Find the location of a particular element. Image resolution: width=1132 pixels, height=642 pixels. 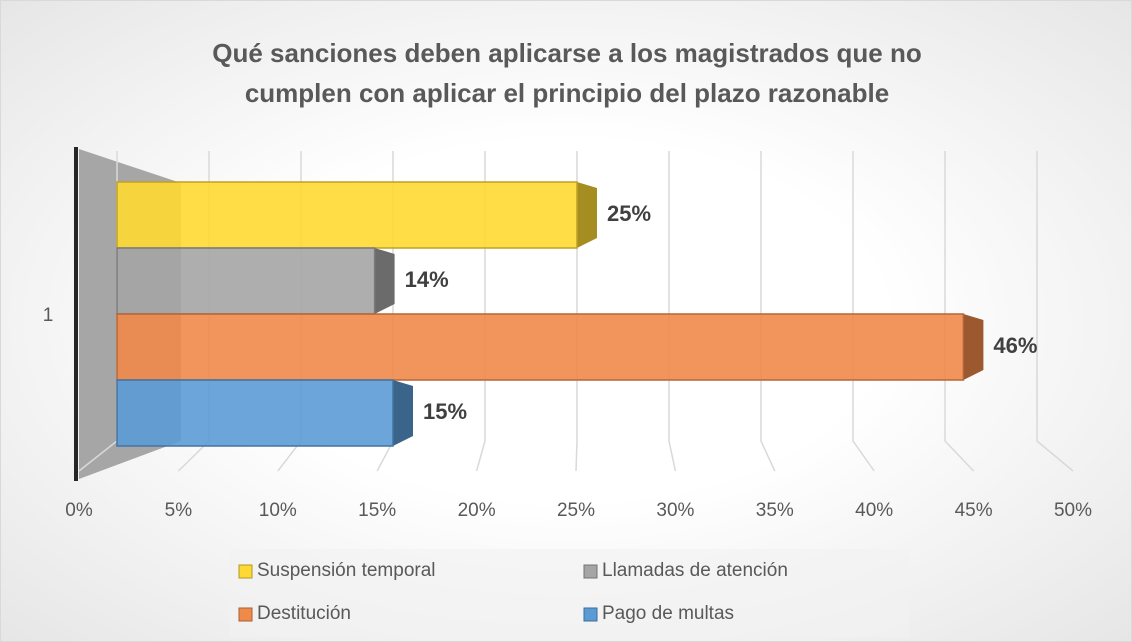

x-tick-label: 40% is located at coordinates (874, 510).